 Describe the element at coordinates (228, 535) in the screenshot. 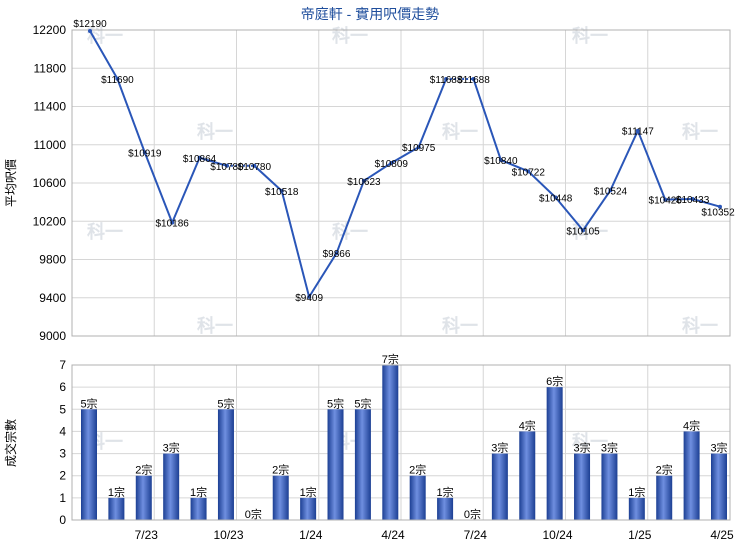

I see `volume-x-tick: 10/23` at that location.